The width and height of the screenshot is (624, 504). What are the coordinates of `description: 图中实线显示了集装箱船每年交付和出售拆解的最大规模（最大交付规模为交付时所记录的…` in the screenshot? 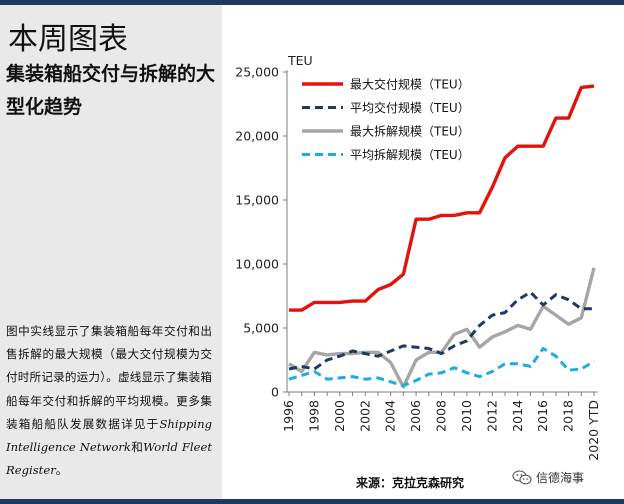 It's located at (109, 401).